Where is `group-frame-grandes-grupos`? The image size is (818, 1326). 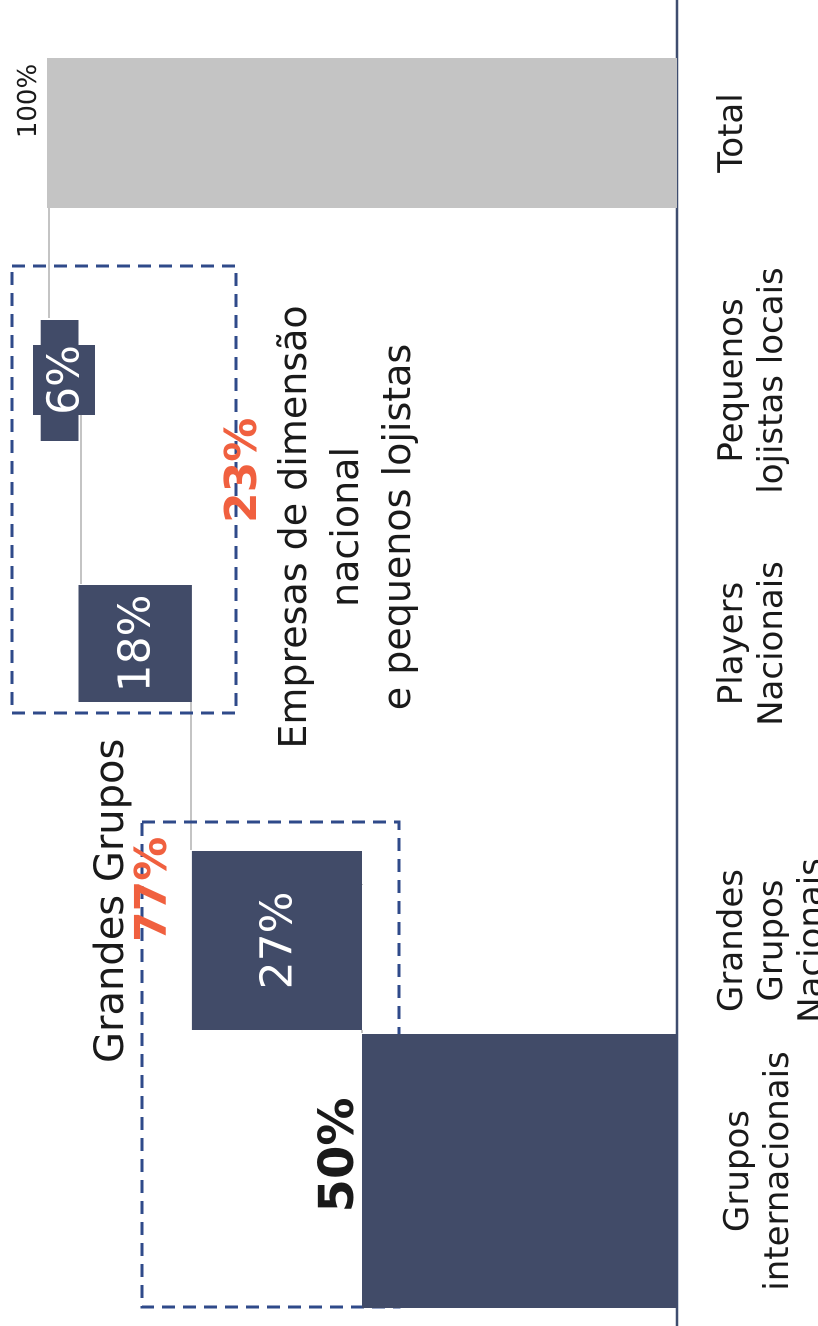 group-frame-grandes-grupos is located at coordinates (270, 1064).